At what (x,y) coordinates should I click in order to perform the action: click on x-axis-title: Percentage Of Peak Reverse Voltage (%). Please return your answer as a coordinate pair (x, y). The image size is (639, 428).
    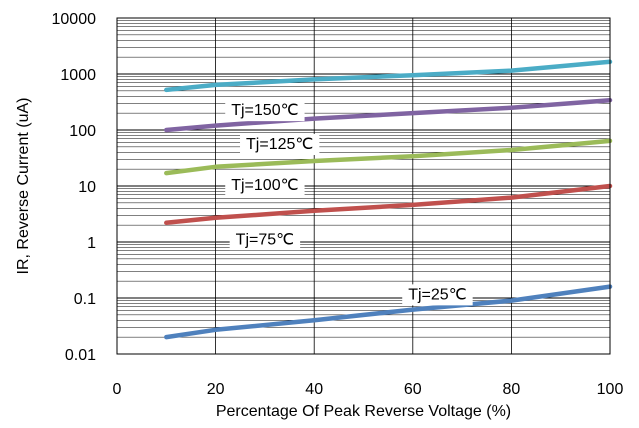
    Looking at the image, I should click on (363, 411).